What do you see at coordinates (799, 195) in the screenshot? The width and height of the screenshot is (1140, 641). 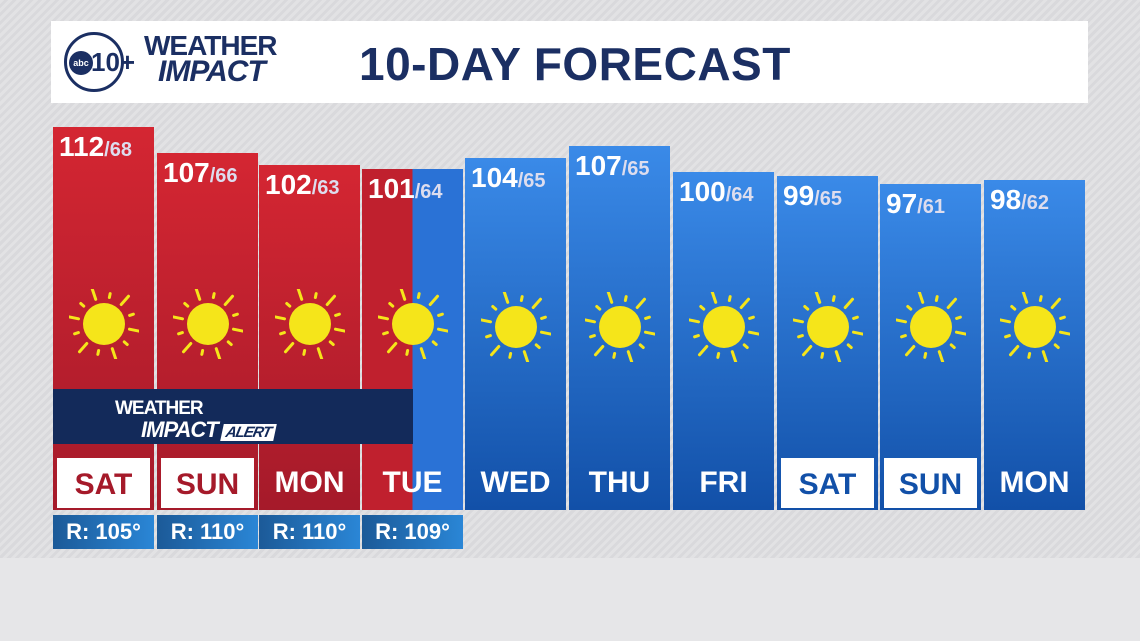 I see `high-temp: 99` at bounding box center [799, 195].